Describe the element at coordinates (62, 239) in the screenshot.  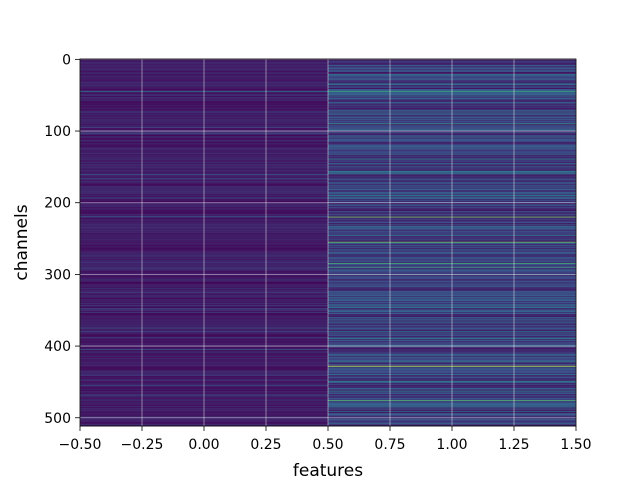
I see `y-axis: 0 100 200 300 400 500` at that location.